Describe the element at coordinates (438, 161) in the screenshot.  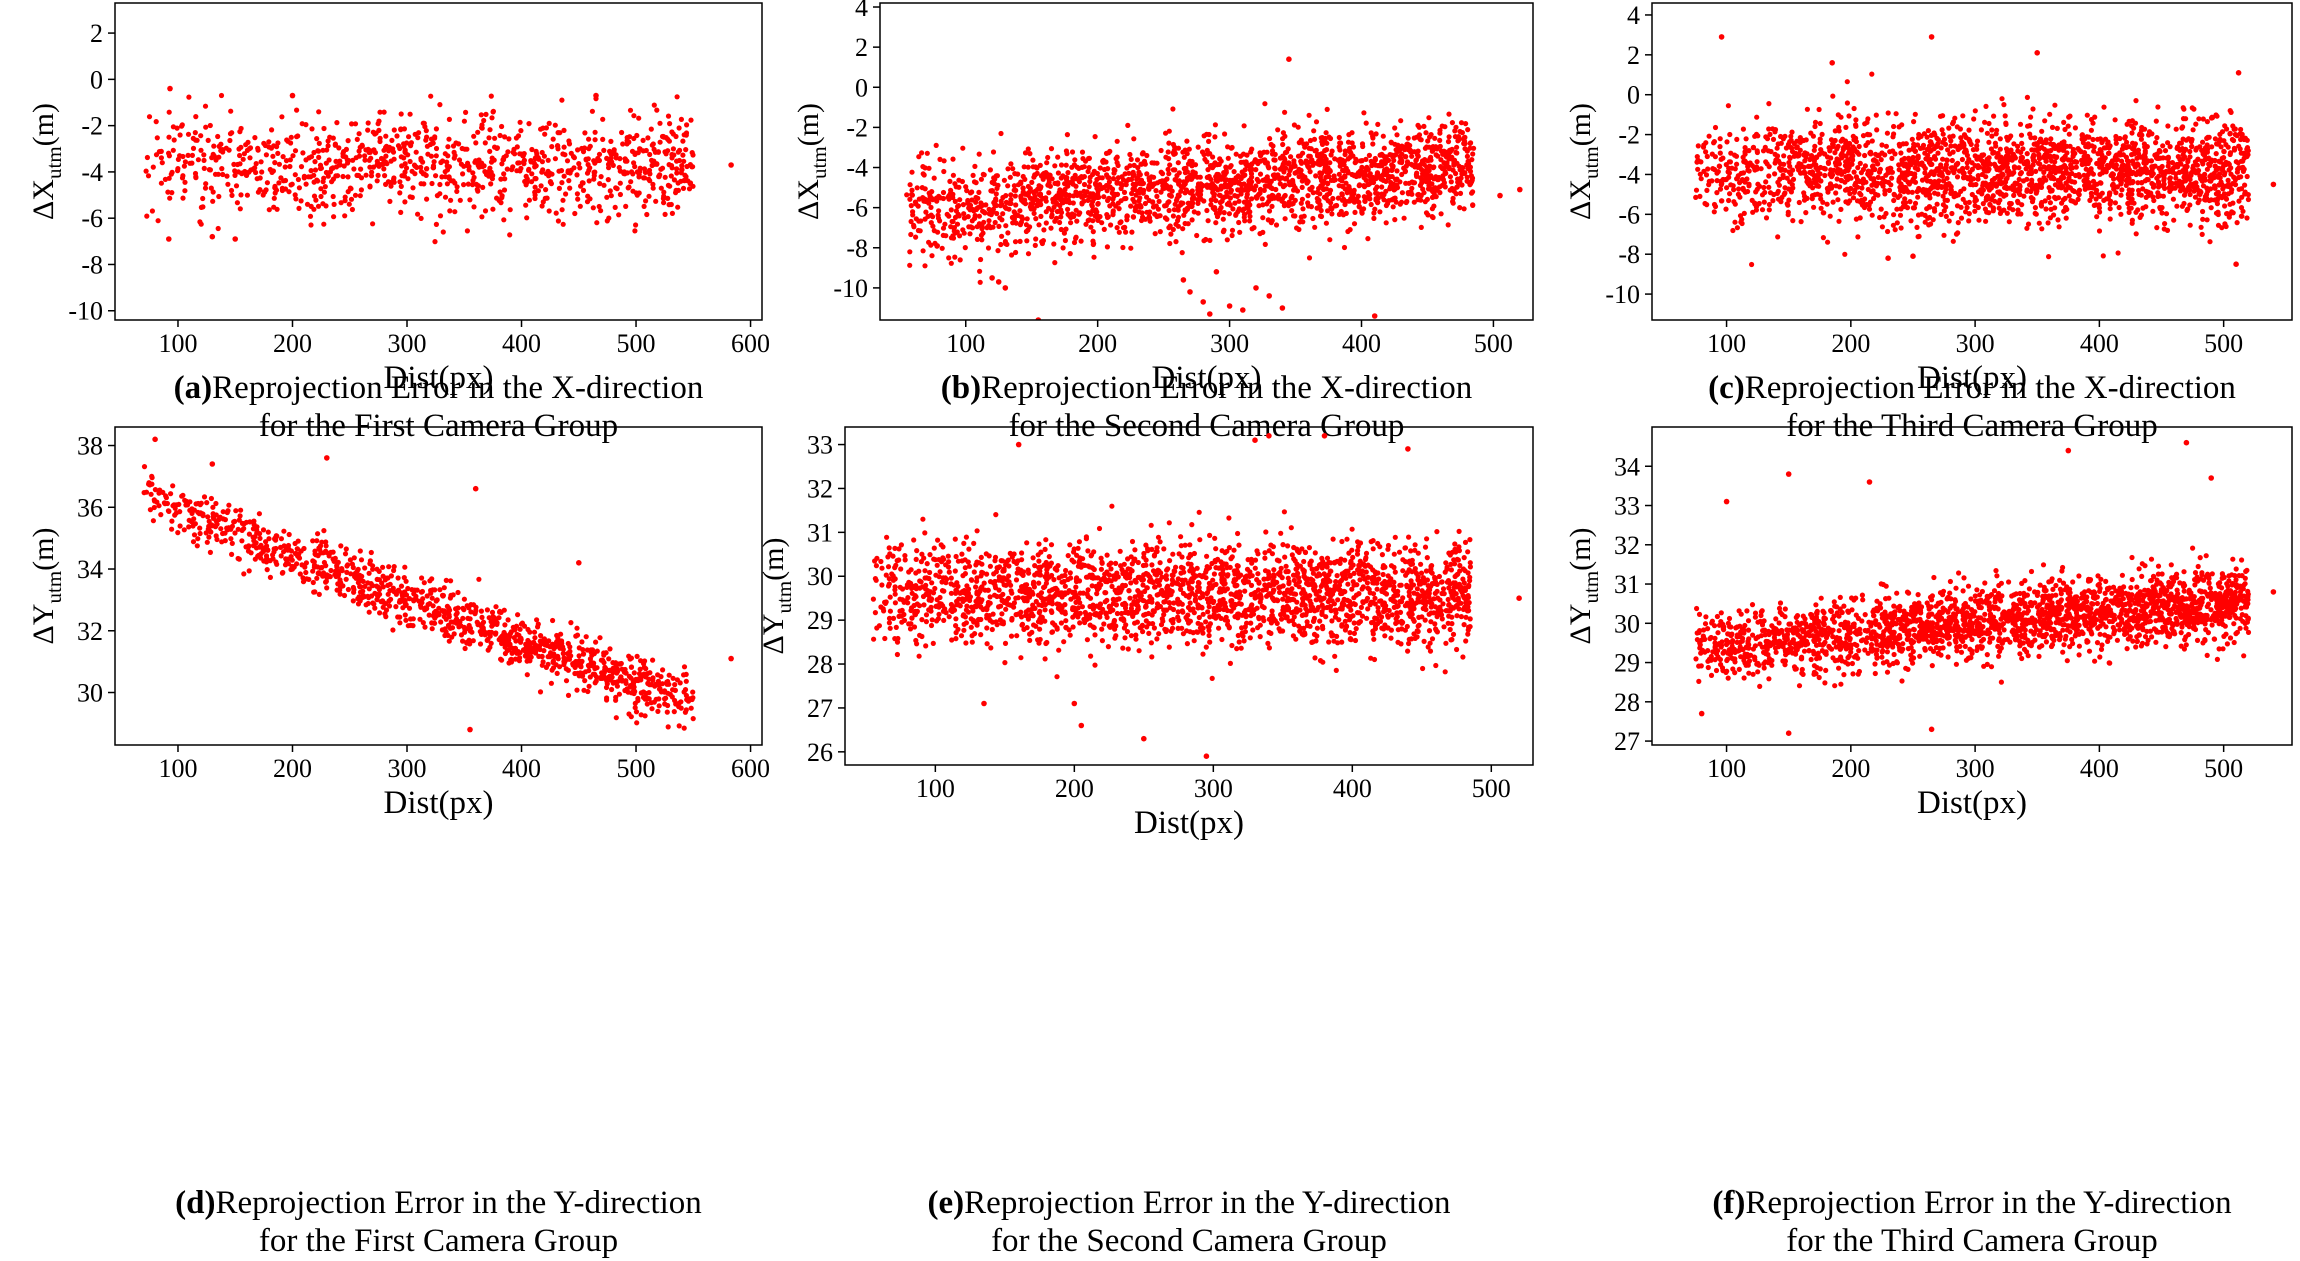
I see `plot-frame` at that location.